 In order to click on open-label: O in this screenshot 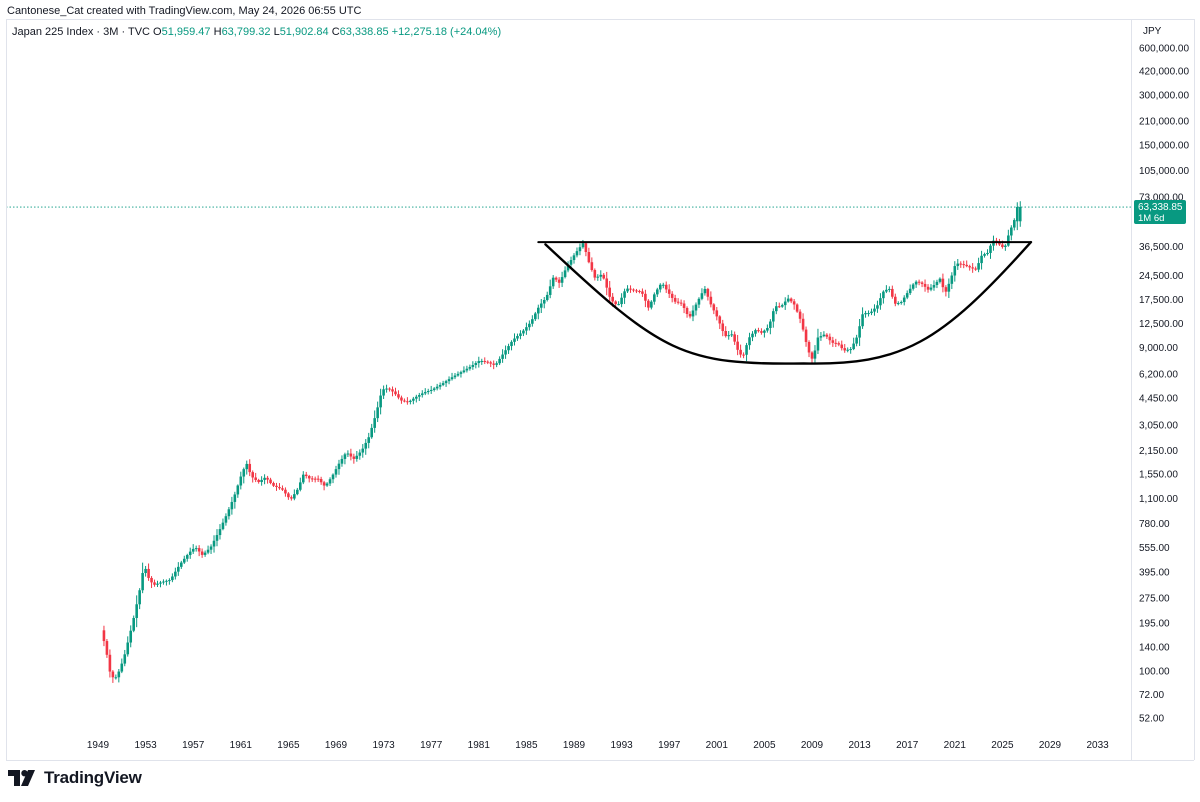, I will do `click(157, 32)`.